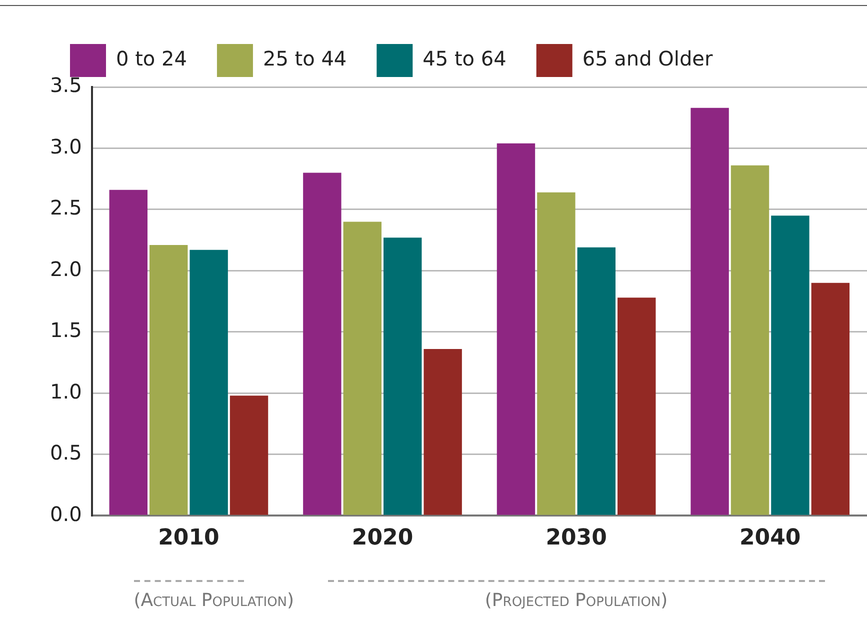 This screenshot has width=867, height=635. Describe the element at coordinates (770, 538) in the screenshot. I see `x-tick-label: 2040` at that location.